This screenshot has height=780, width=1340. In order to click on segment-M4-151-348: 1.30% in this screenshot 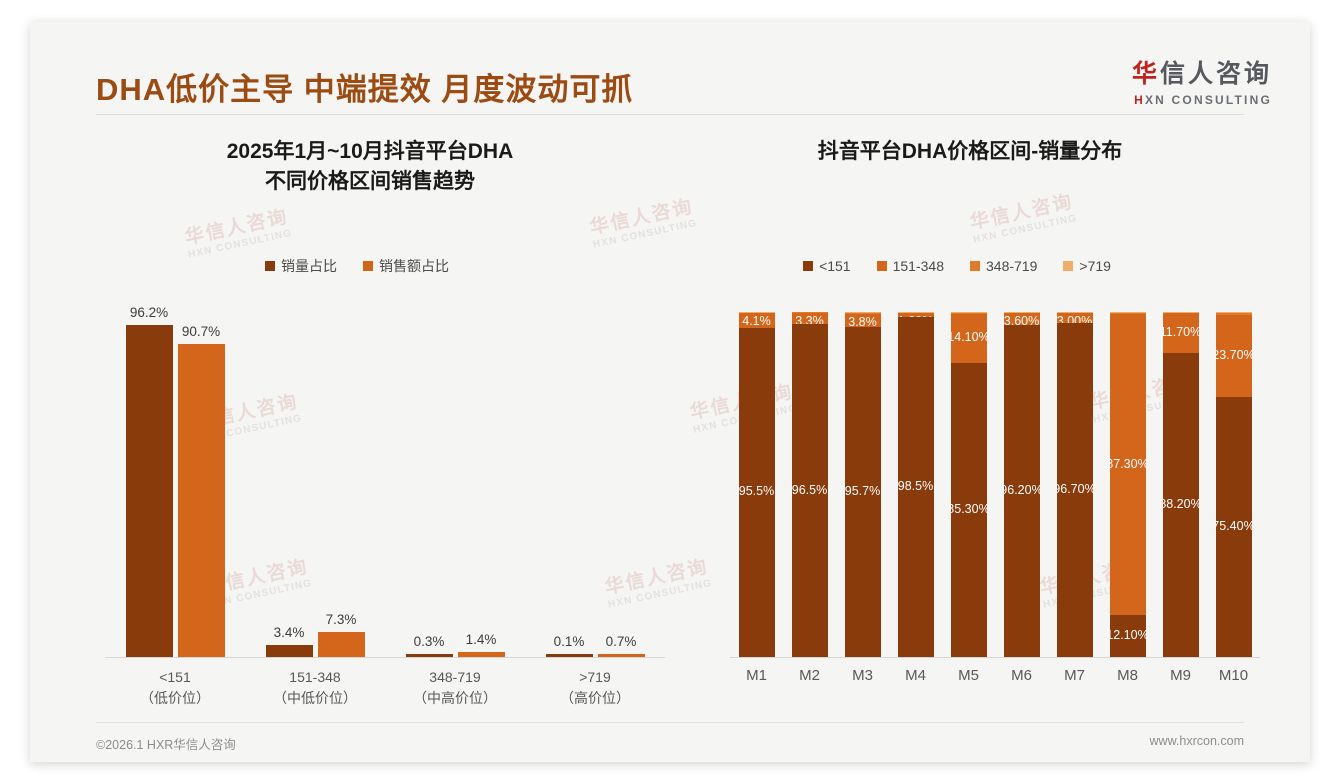, I will do `click(915, 315)`.